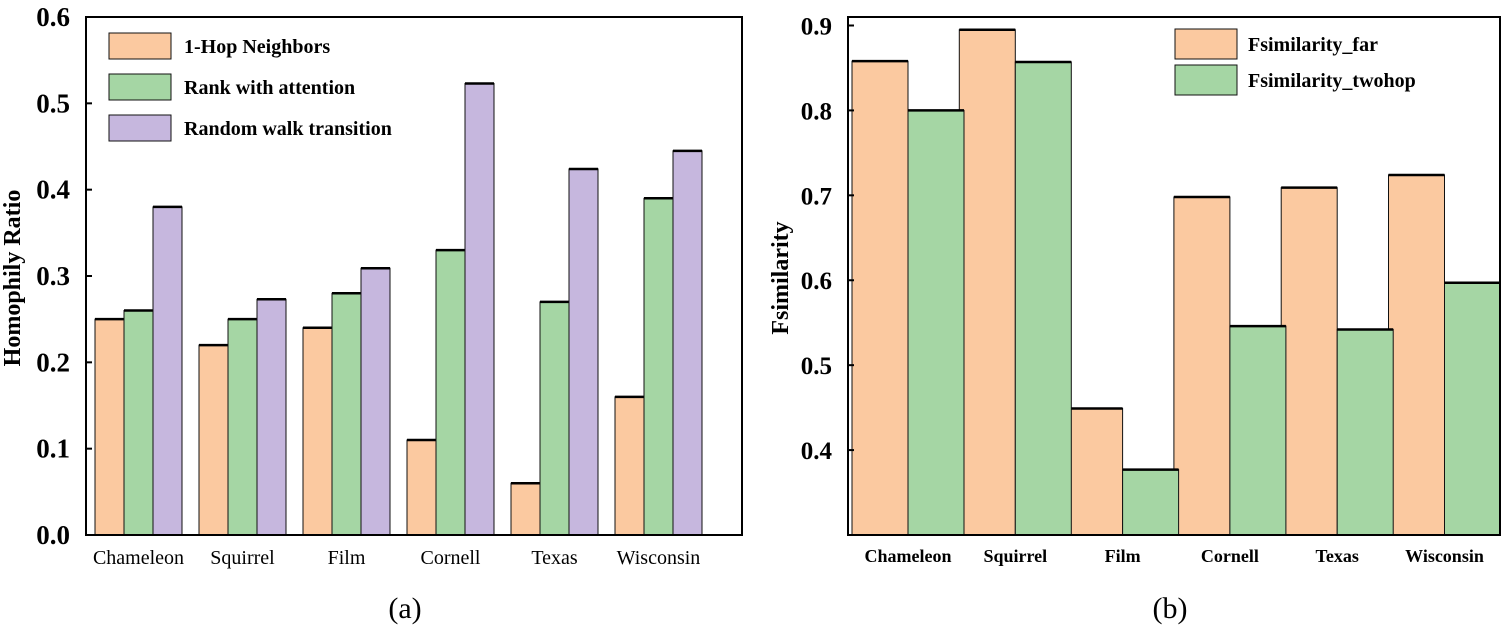 The image size is (1505, 627). What do you see at coordinates (781, 277) in the screenshot?
I see `y-axis-label: Fsimilarity` at bounding box center [781, 277].